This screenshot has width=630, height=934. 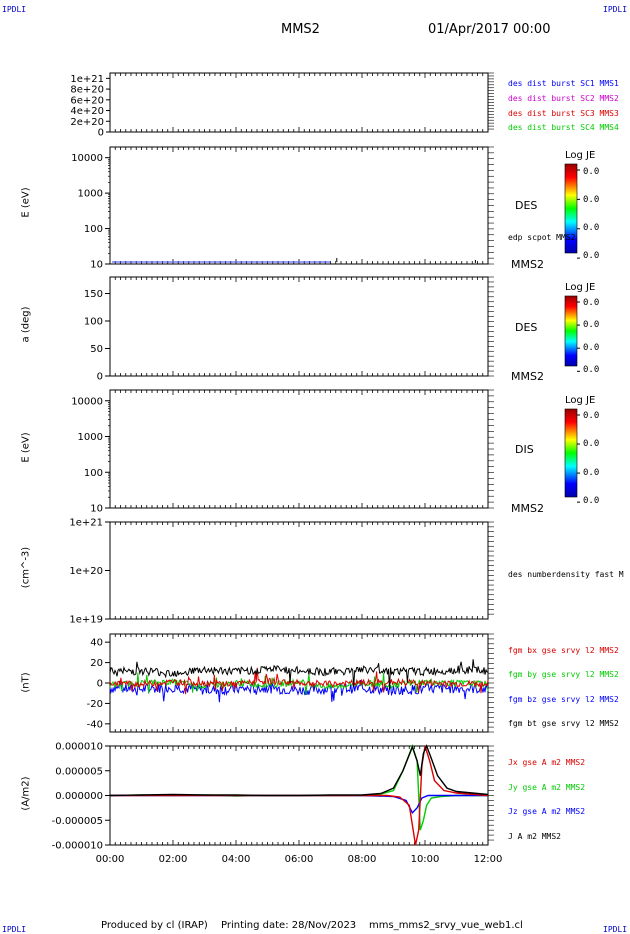 I want to click on legend-j: J A m2 MMS2, so click(x=534, y=836).